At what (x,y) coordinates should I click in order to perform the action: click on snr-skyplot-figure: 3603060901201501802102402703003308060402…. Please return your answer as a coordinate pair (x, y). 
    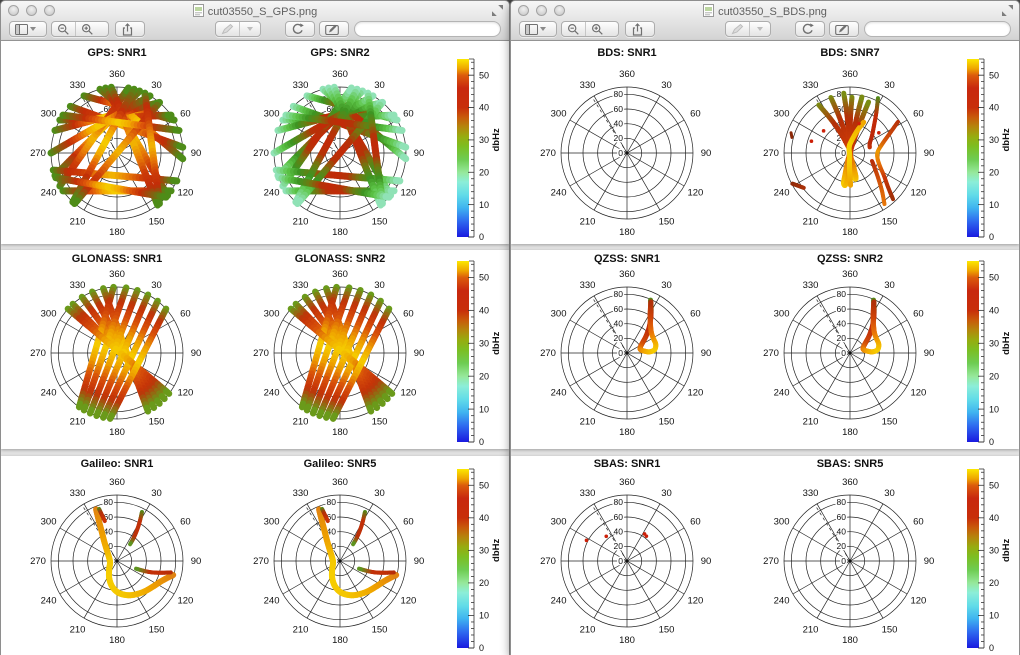
    Looking at the image, I should click on (266, 555).